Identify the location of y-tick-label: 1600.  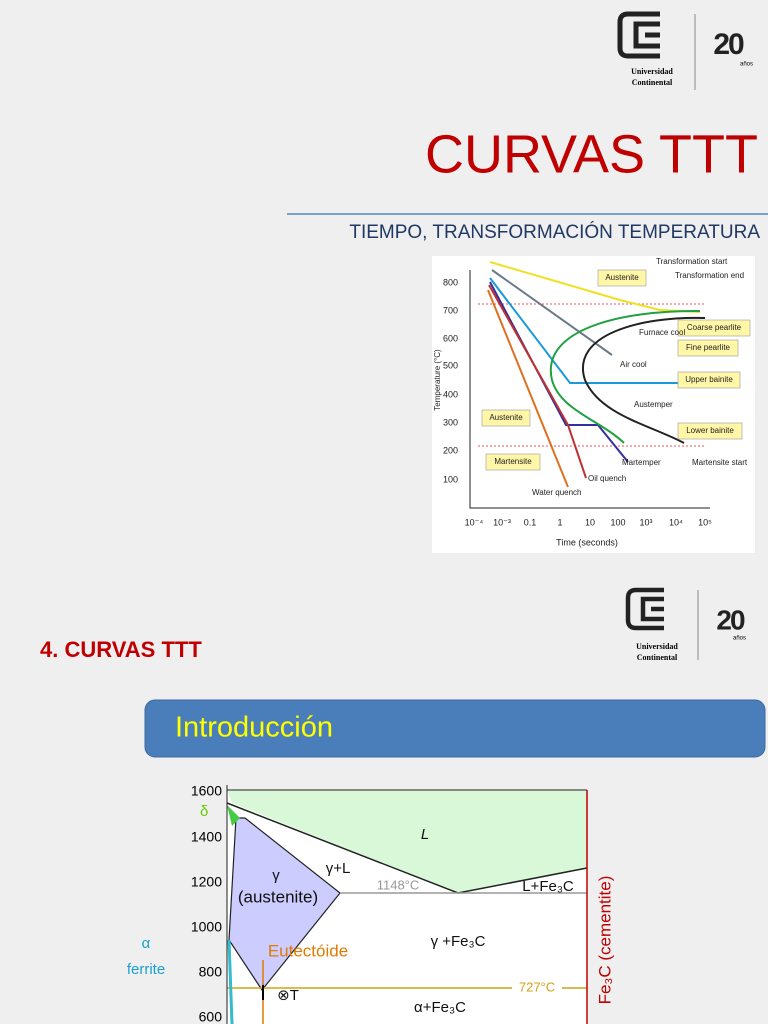
(206, 791).